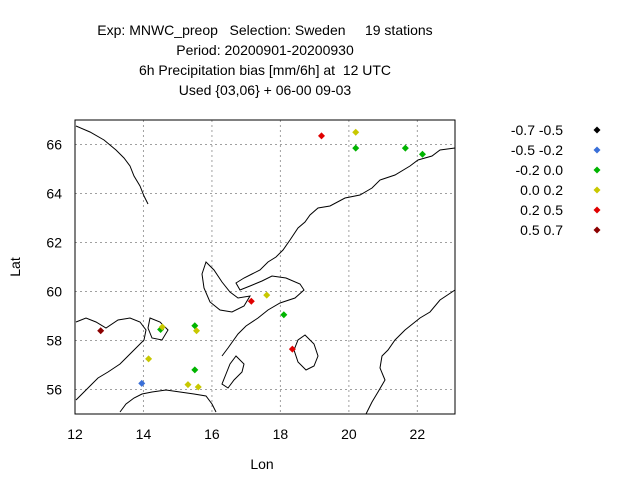 The image size is (640, 480). Describe the element at coordinates (111, 359) in the screenshot. I see `coastline-southwest` at that location.